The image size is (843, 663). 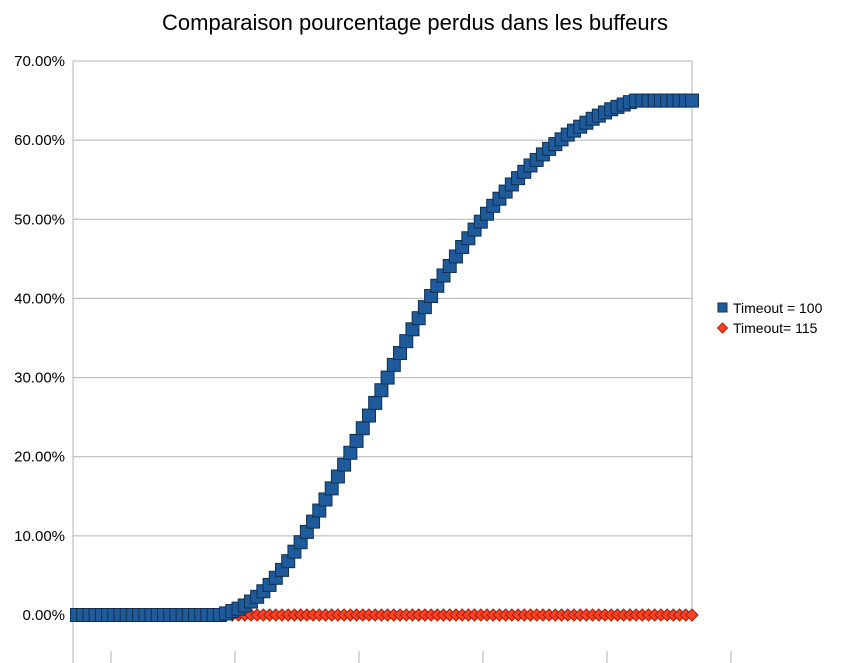 What do you see at coordinates (39, 219) in the screenshot?
I see `y-tick-label: 50.00%` at bounding box center [39, 219].